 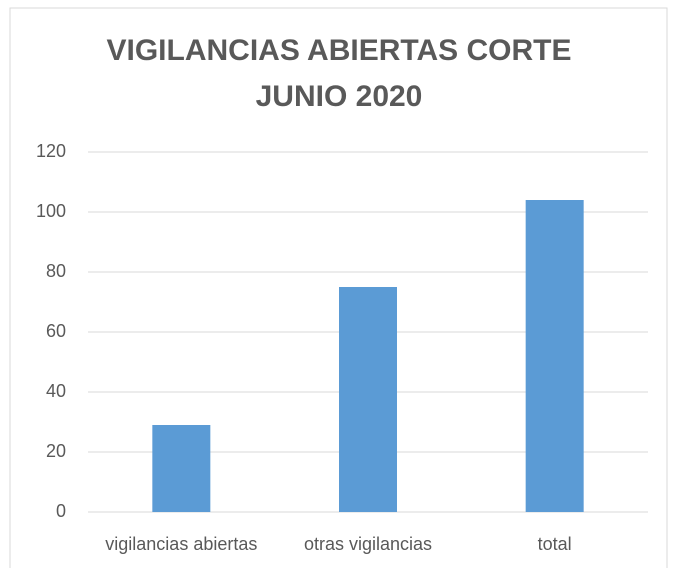 What do you see at coordinates (56, 391) in the screenshot?
I see `y-tick-label: 40` at bounding box center [56, 391].